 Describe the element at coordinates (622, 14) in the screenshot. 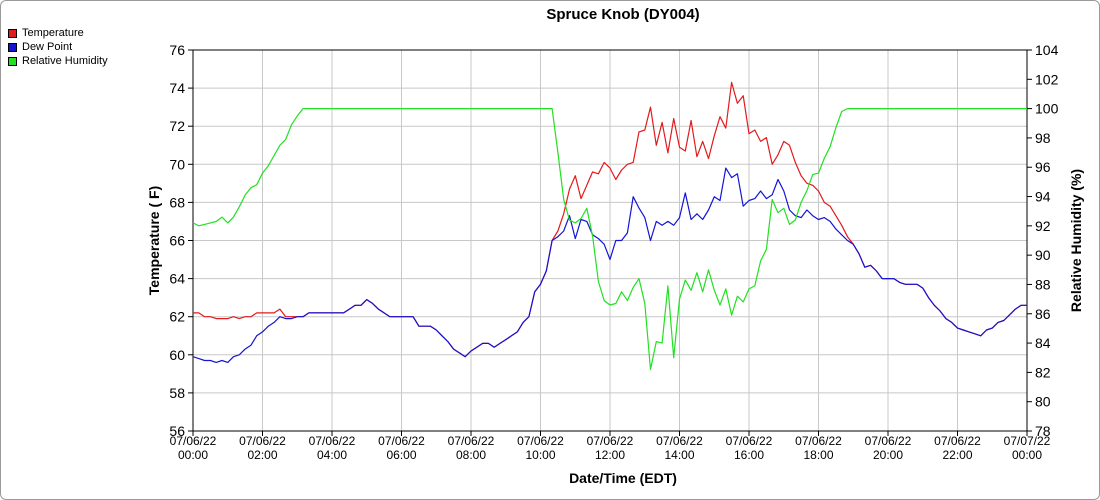

I see `chart-title: Spruce Knob (DY004)` at that location.